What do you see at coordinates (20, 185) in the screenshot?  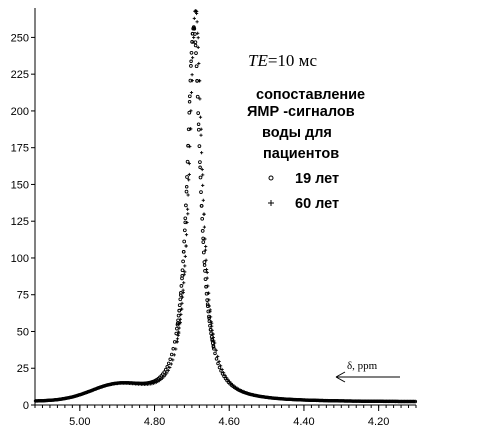 I see `y-tick-label: 150` at bounding box center [20, 185].